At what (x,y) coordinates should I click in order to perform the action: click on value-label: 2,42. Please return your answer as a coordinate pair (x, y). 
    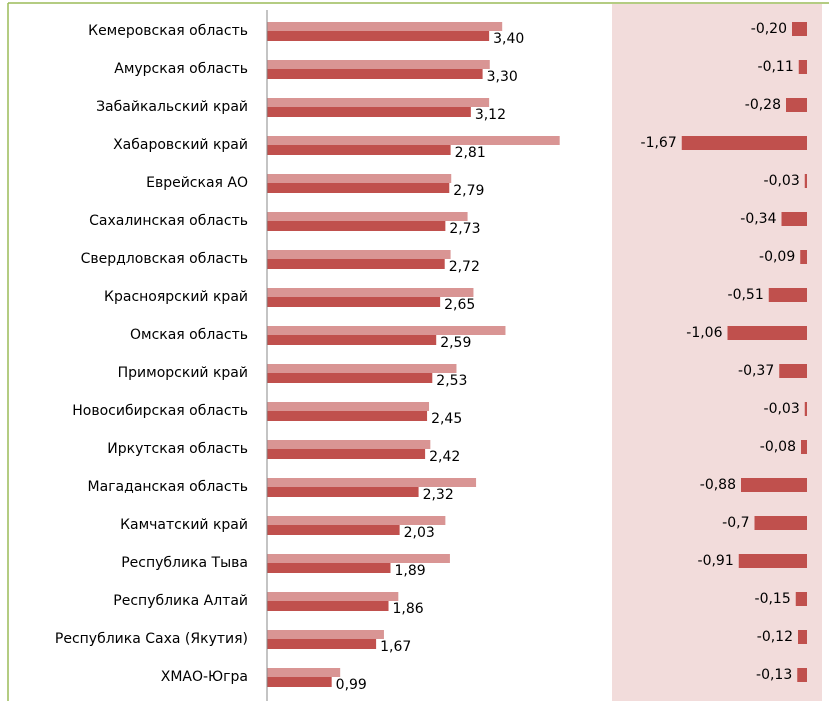
    Looking at the image, I should click on (444, 457).